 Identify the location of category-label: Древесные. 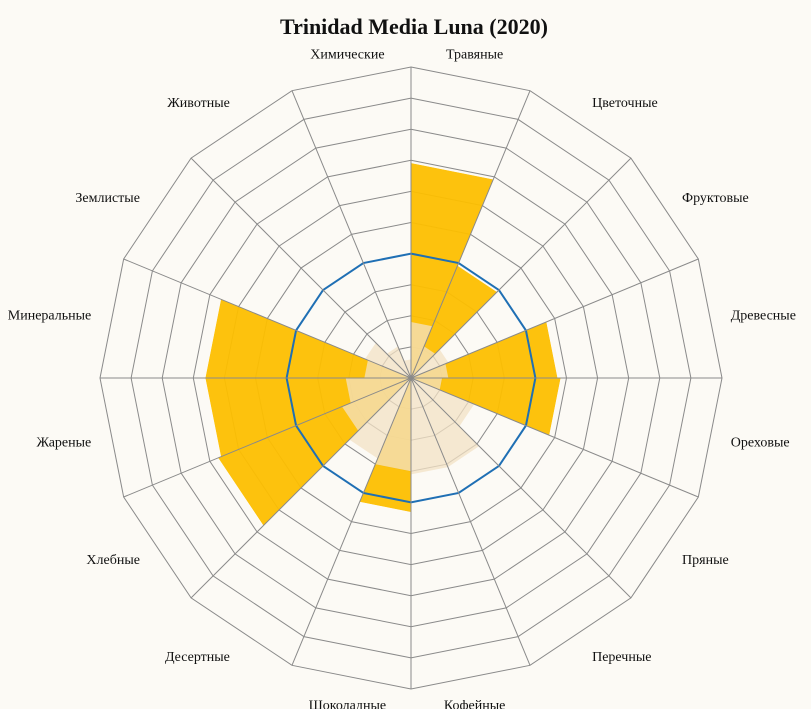
(763, 315).